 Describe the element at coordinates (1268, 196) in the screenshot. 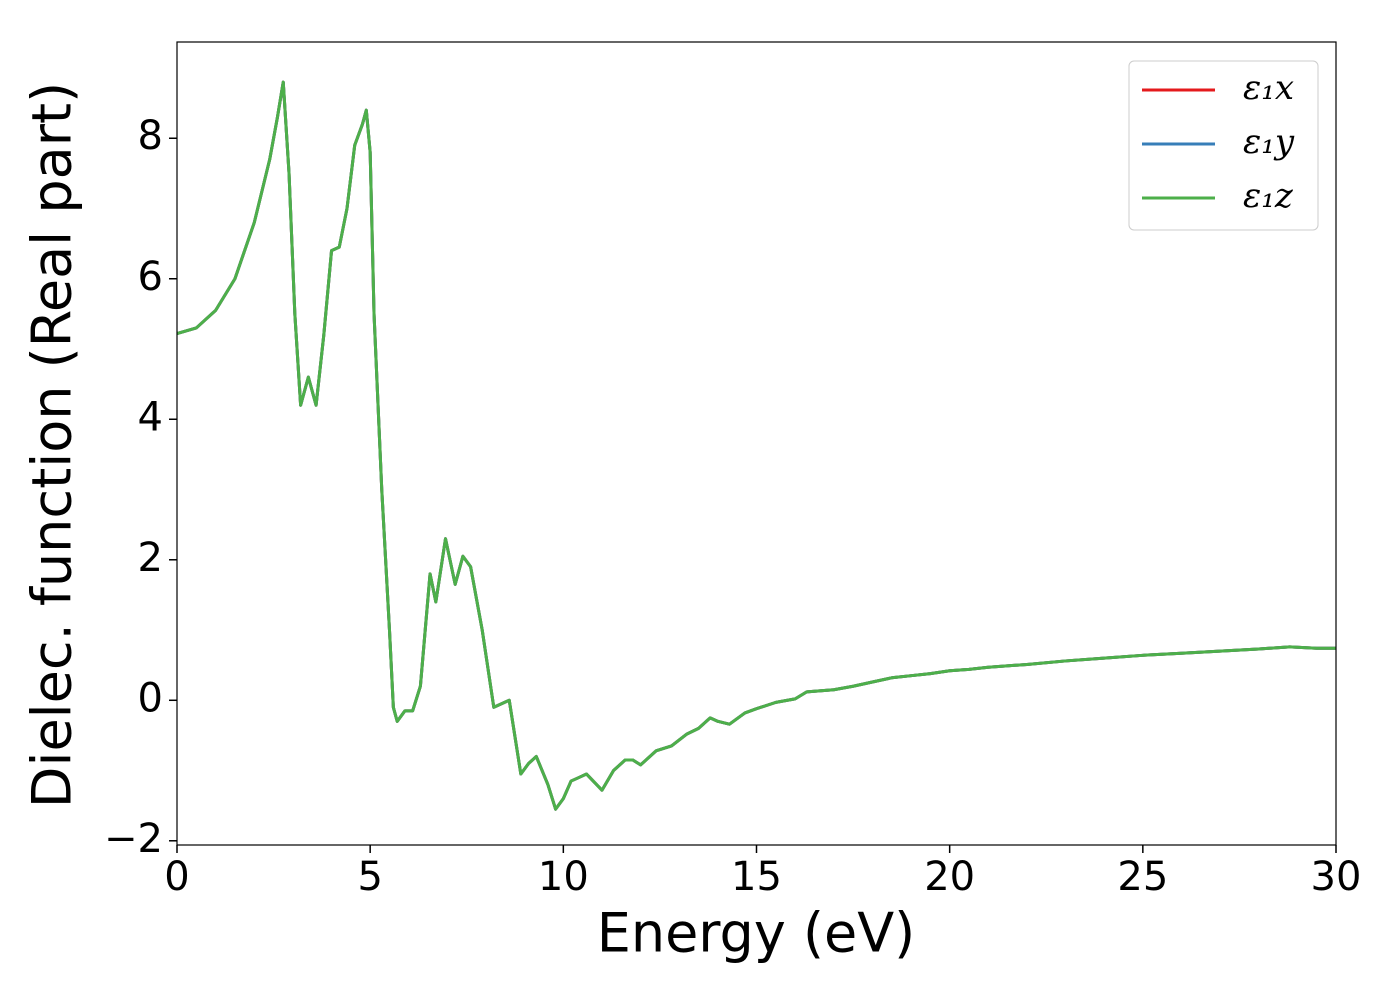

I see `legend-label: ε₁z` at that location.